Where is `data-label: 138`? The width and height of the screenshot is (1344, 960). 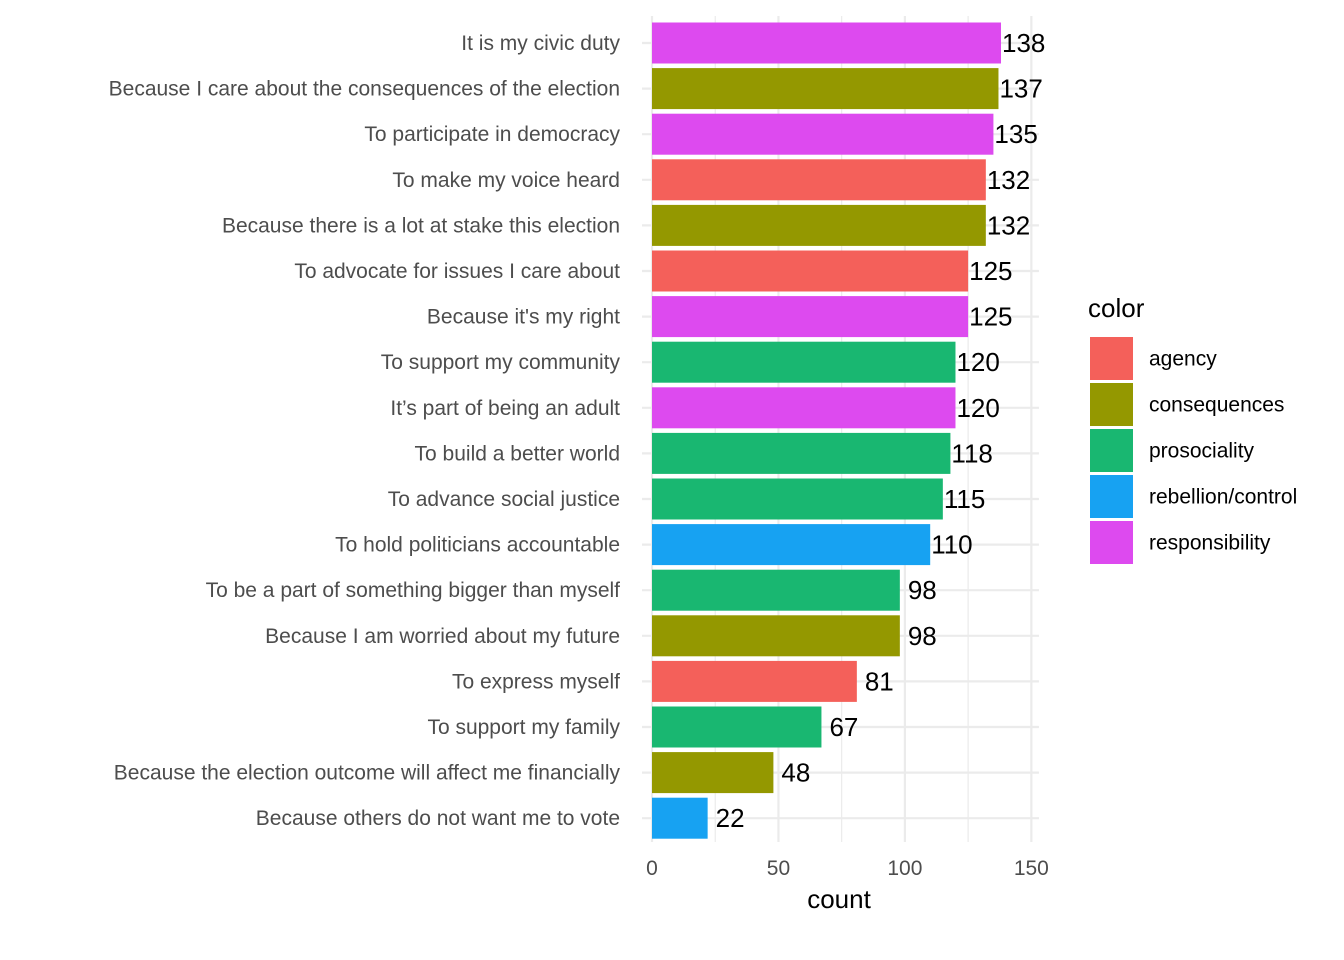
data-label: 138 is located at coordinates (1023, 43).